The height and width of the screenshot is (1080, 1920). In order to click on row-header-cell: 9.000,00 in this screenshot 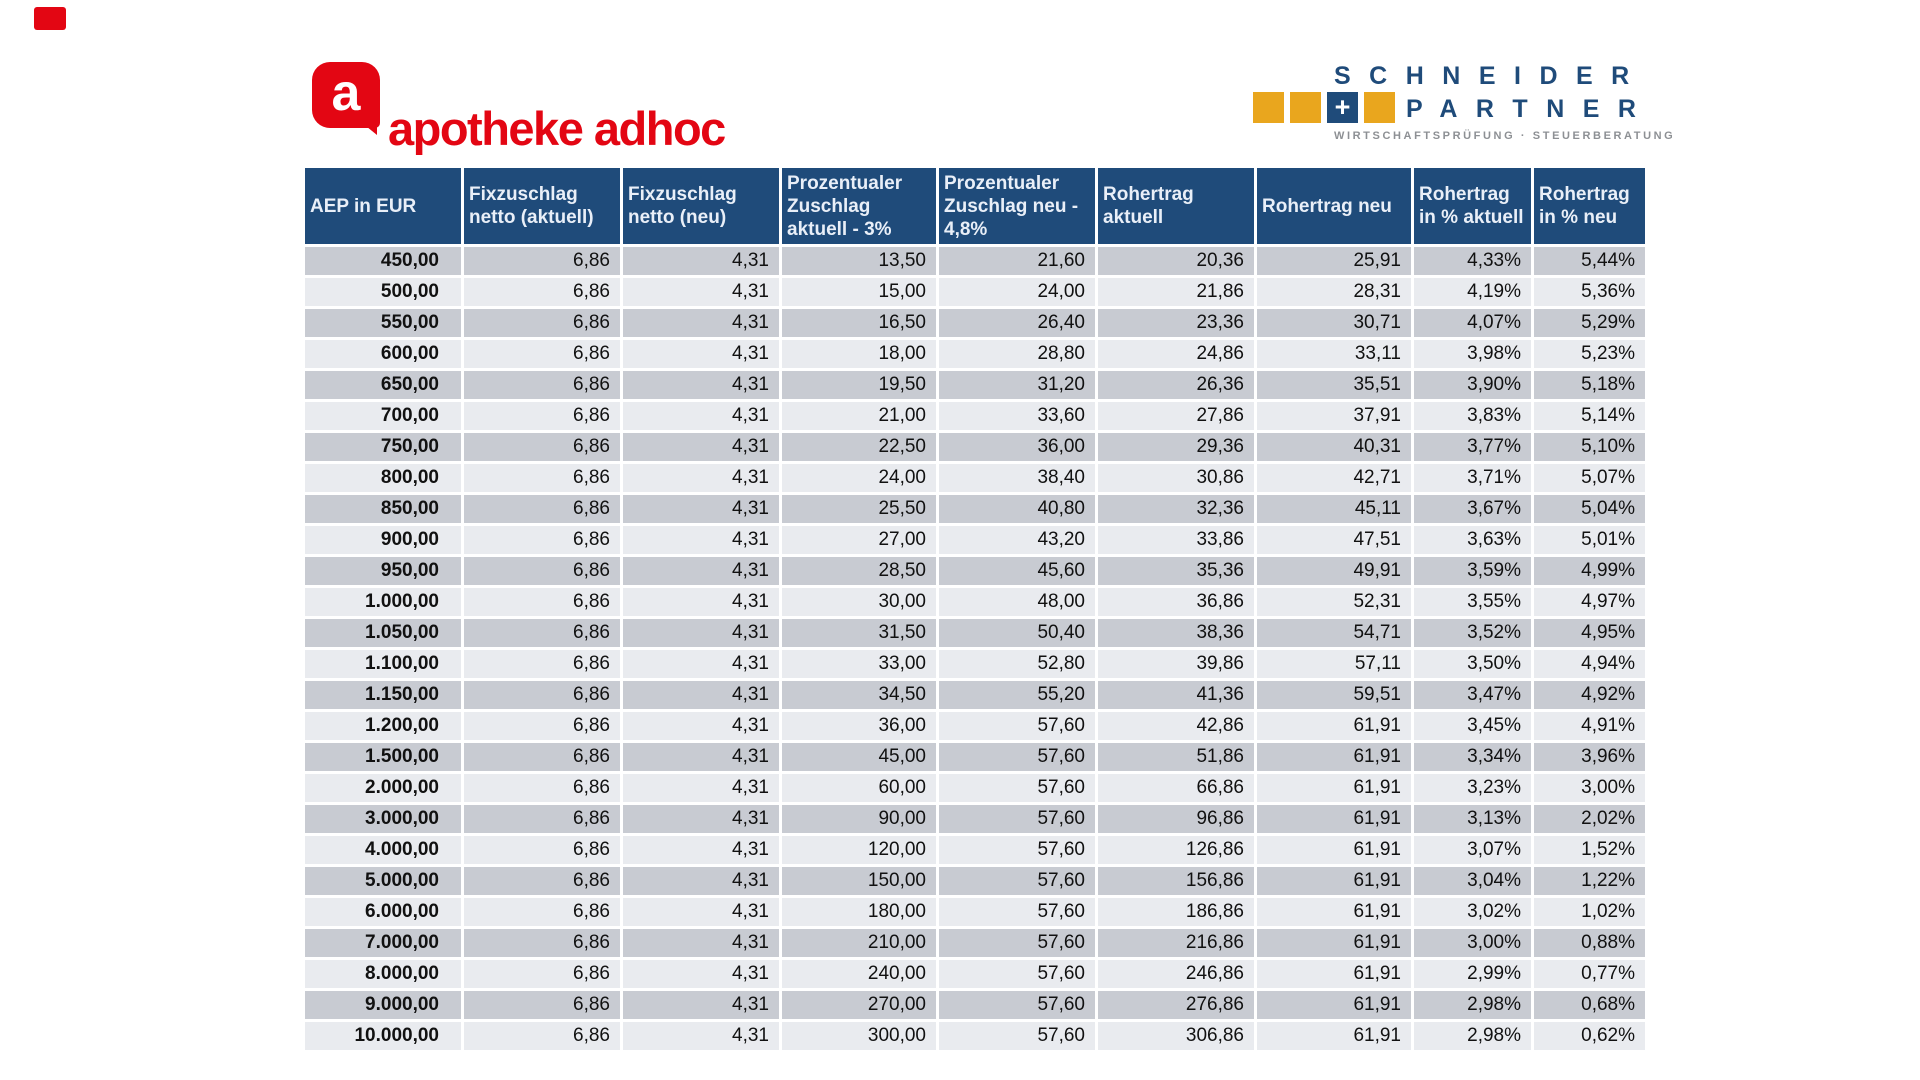, I will do `click(383, 1005)`.